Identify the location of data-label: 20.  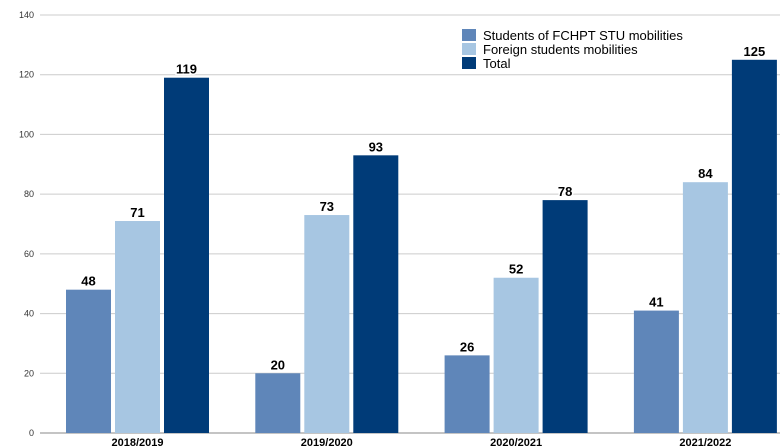
(278, 364).